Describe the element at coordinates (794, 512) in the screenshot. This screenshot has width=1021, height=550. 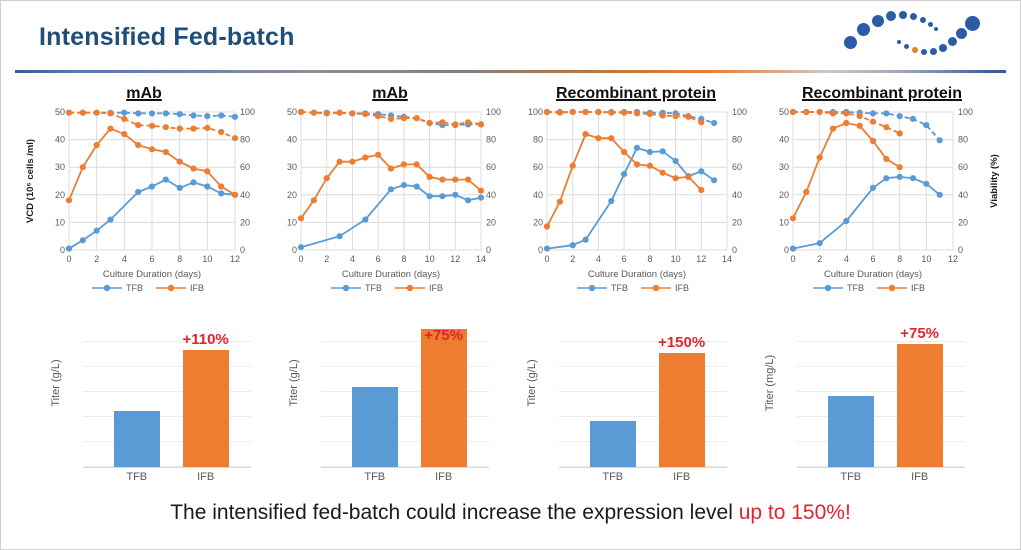
I see `caption-highlight: up to 150%!` at that location.